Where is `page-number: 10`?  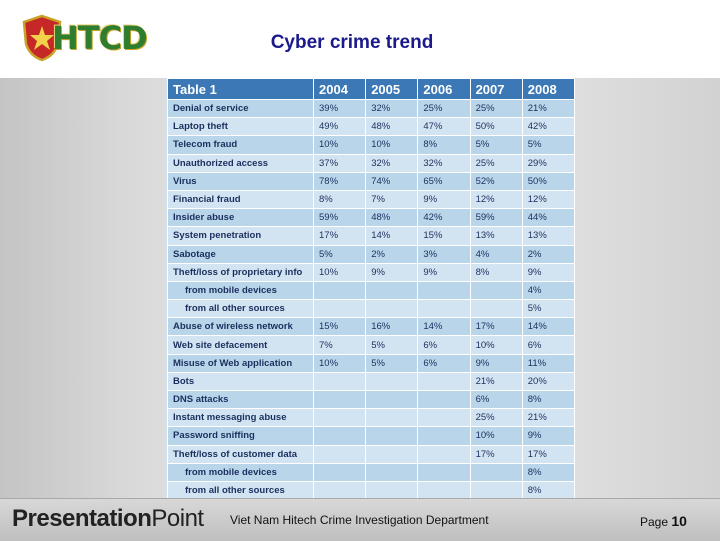
page-number: 10 is located at coordinates (679, 521).